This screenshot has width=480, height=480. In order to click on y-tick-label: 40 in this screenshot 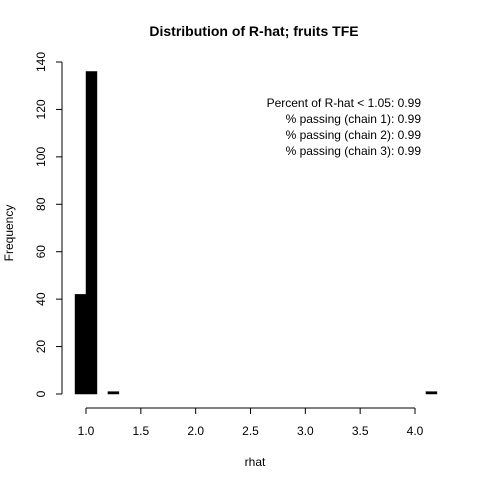, I will do `click(41, 299)`.